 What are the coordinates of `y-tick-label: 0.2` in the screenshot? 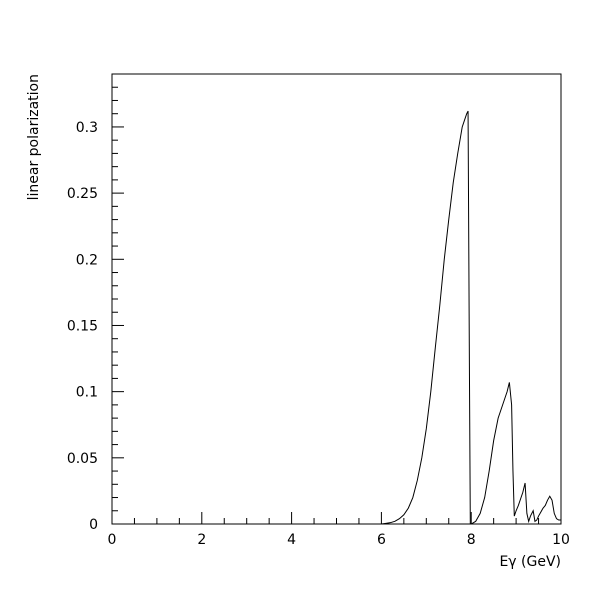 It's located at (87, 260).